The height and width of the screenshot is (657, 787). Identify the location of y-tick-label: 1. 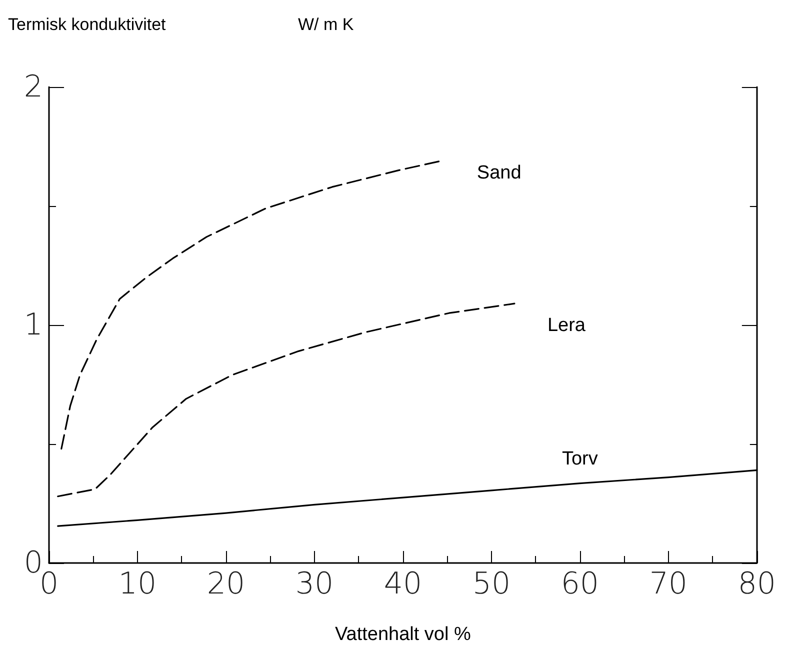
(33, 325).